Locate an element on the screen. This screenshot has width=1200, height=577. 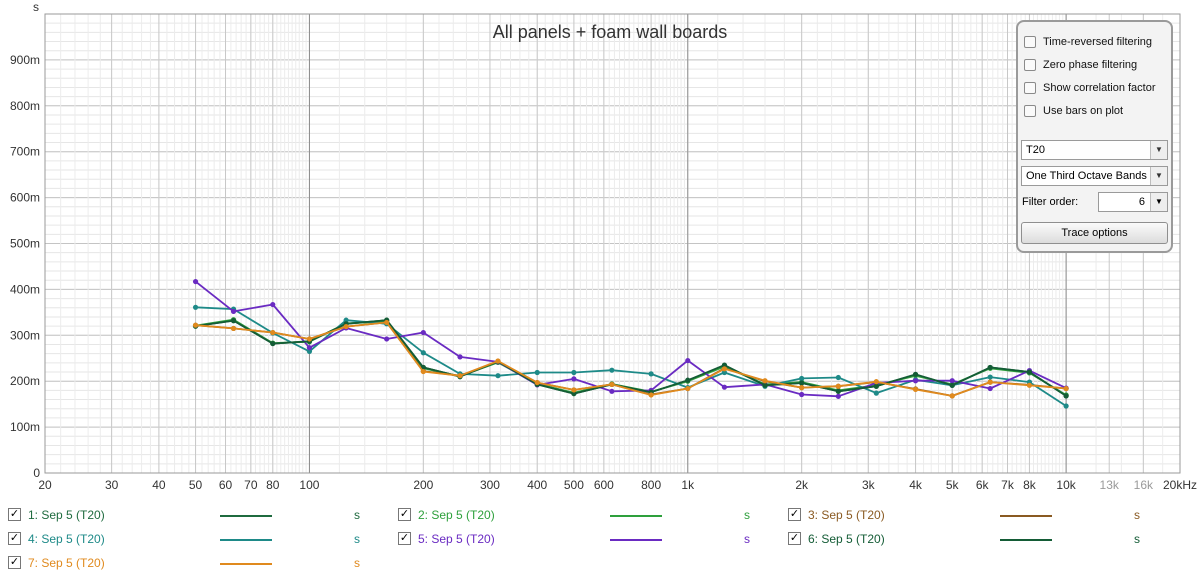
y-tick-label: 800m is located at coordinates (25, 106).